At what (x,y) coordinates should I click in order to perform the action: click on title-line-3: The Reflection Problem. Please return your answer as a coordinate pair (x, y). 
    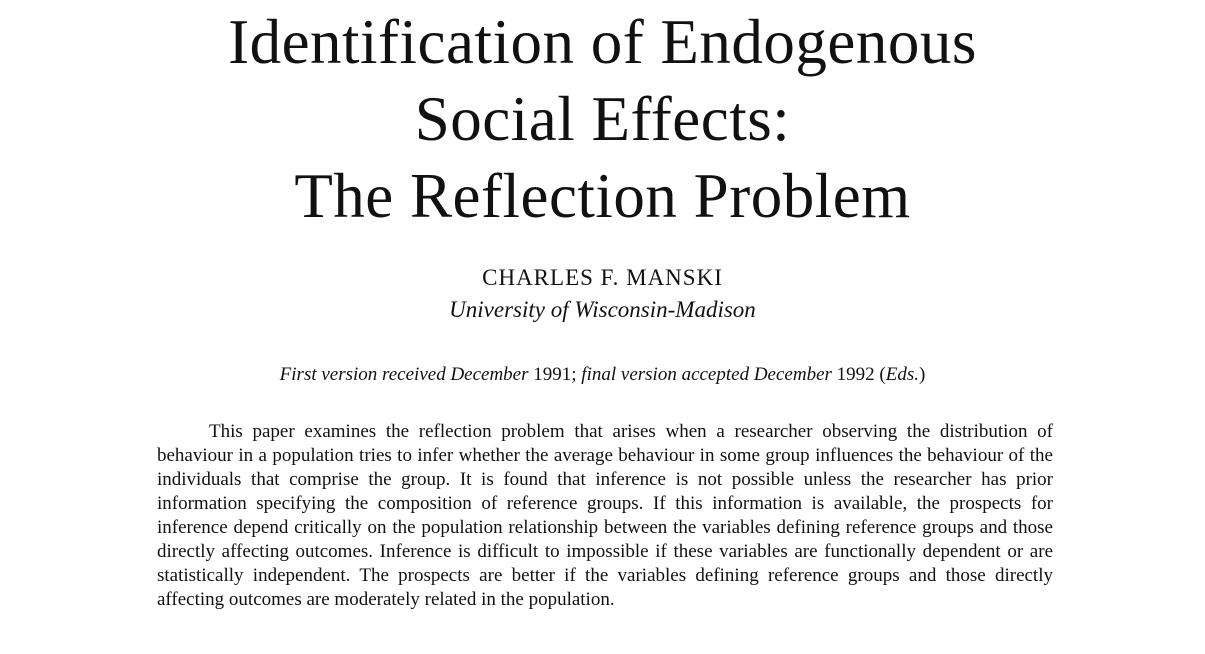
    Looking at the image, I should click on (602, 196).